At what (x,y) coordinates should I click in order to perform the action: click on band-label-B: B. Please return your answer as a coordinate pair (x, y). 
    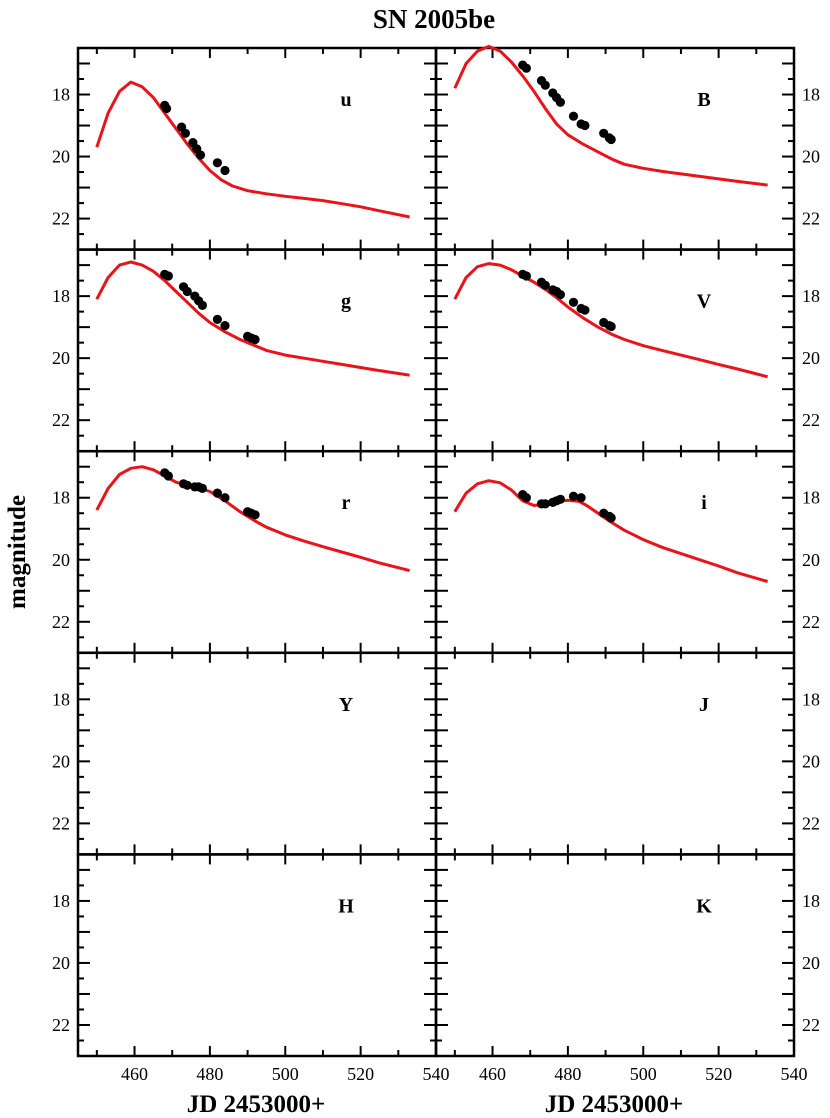
    Looking at the image, I should click on (703, 100).